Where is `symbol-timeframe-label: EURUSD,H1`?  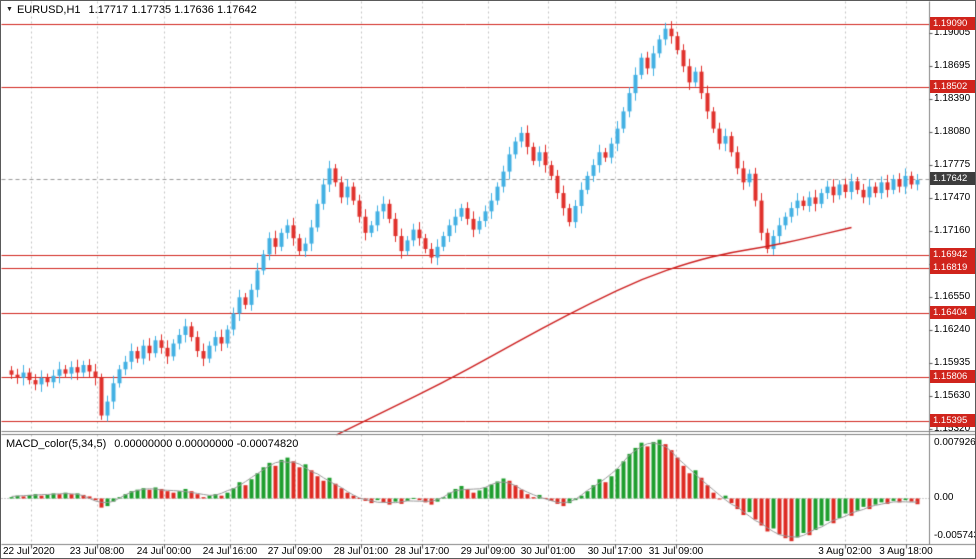
symbol-timeframe-label: EURUSD,H1 is located at coordinates (48, 10).